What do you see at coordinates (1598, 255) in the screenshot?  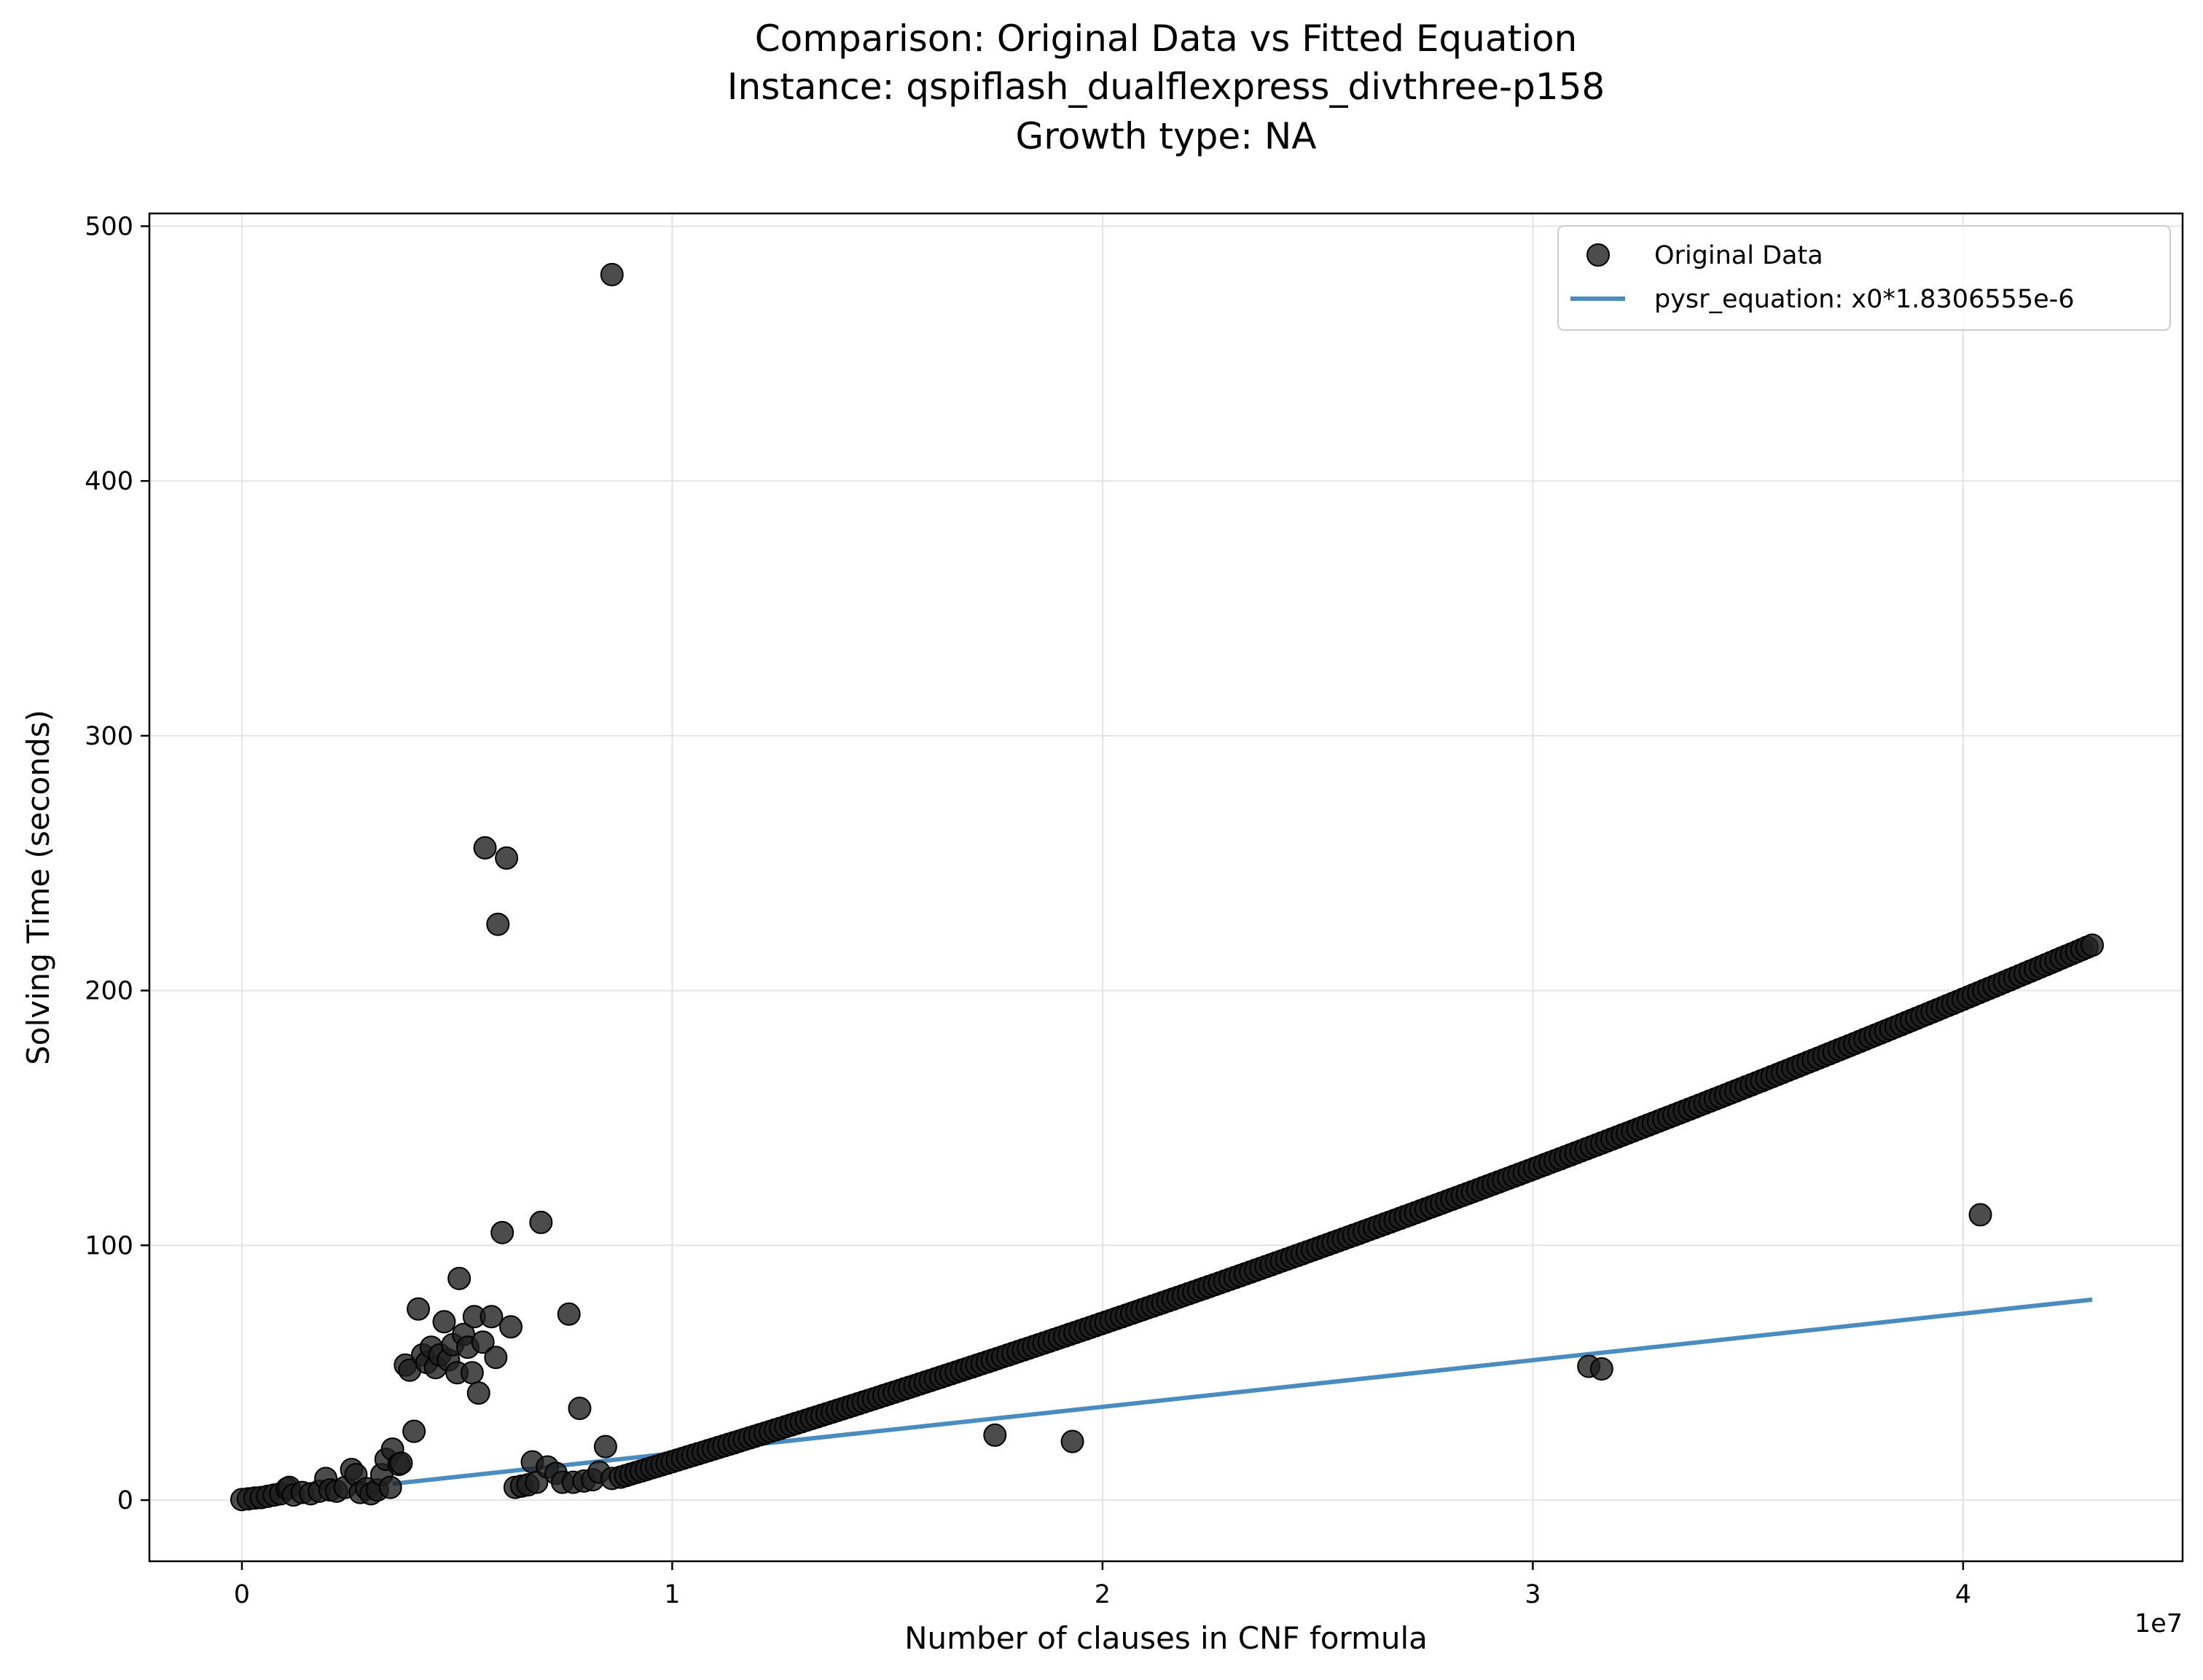 I see `legend-marker-original-data` at bounding box center [1598, 255].